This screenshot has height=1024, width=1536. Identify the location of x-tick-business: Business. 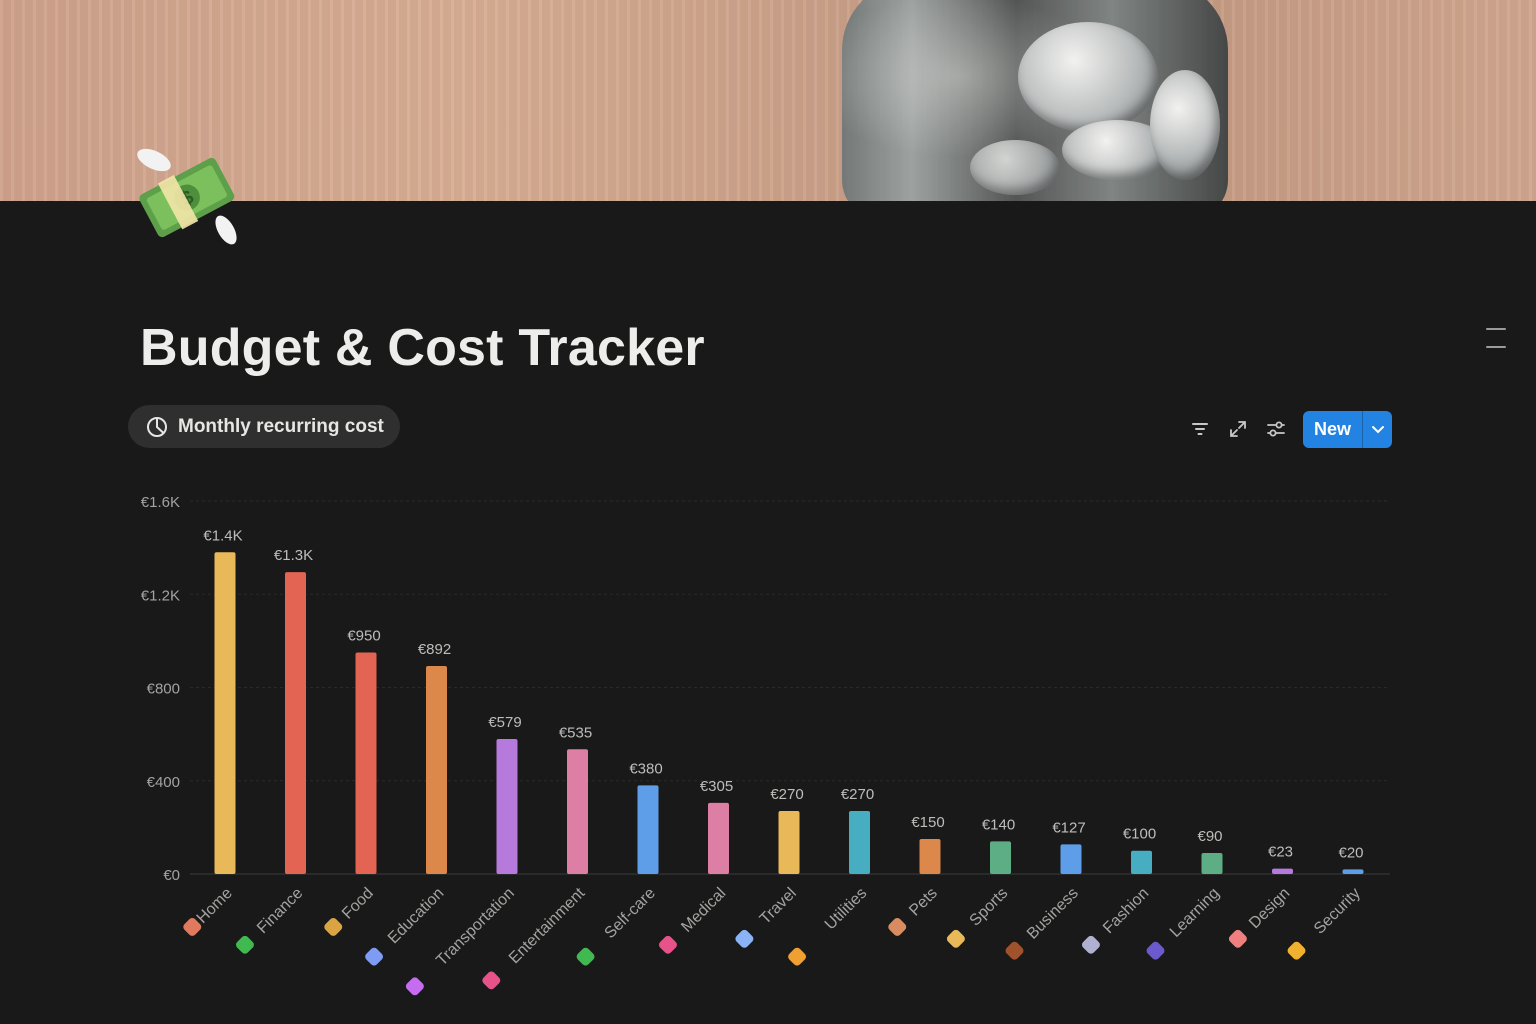
(1043, 922).